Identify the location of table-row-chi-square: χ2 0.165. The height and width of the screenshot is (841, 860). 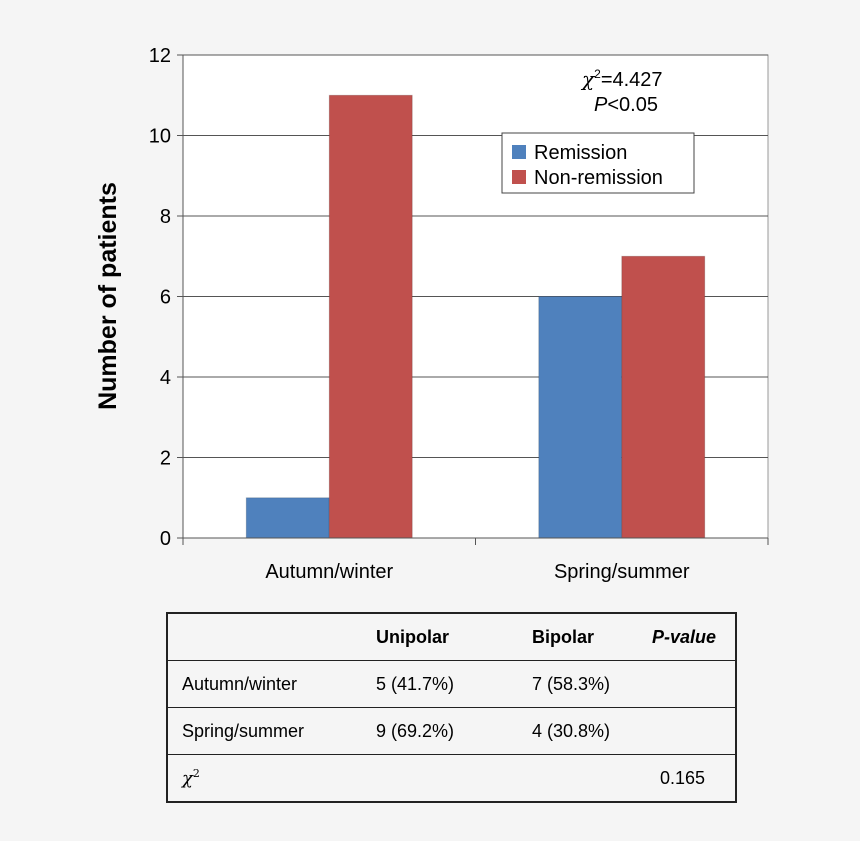
(451, 778).